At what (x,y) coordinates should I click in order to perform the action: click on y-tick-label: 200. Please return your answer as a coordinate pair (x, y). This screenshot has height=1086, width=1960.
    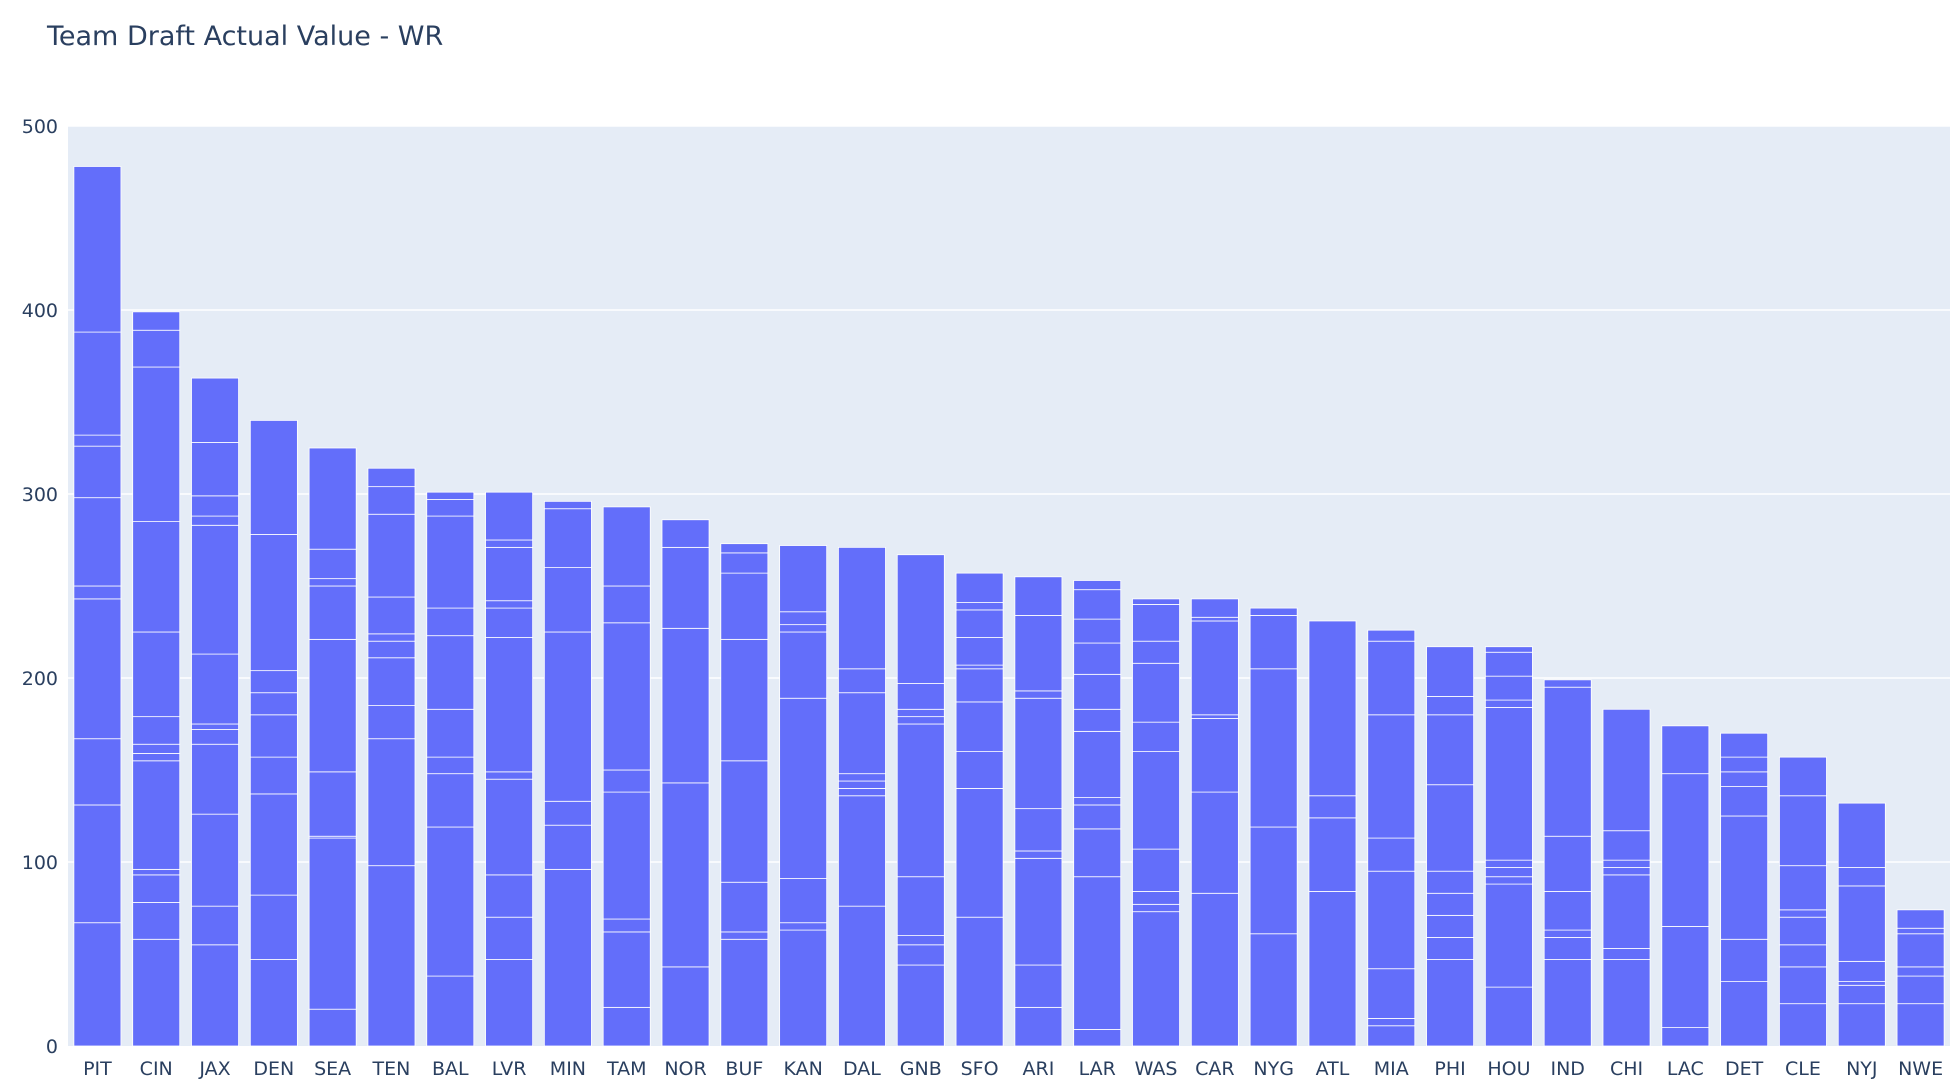
    Looking at the image, I should click on (40, 679).